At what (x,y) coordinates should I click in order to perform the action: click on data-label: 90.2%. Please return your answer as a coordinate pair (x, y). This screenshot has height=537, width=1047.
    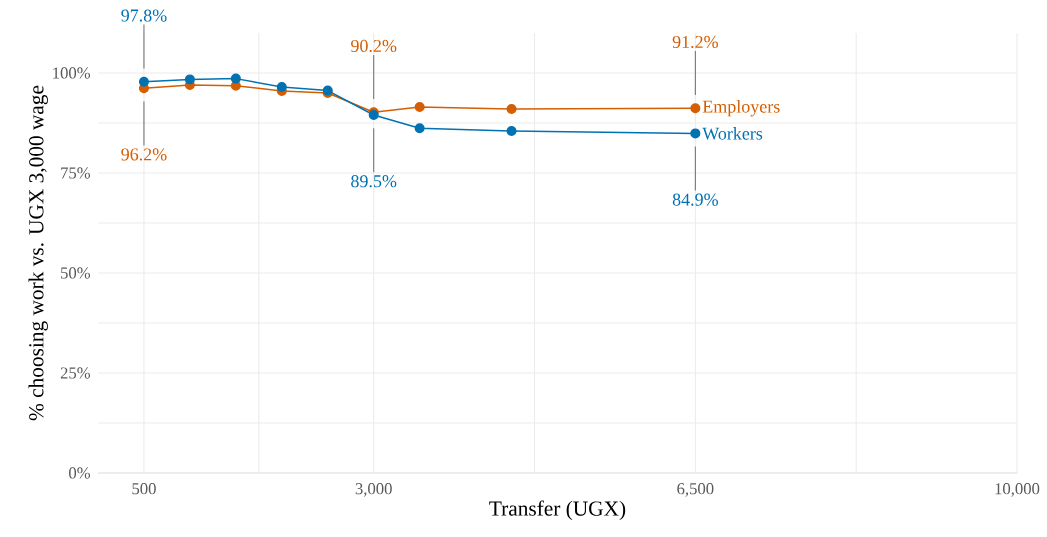
    Looking at the image, I should click on (374, 46).